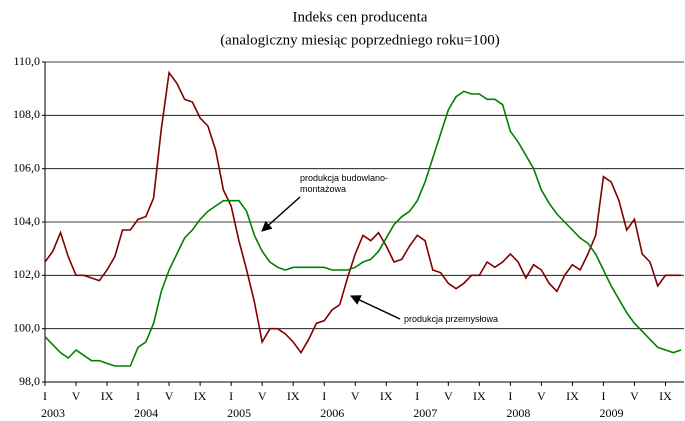 This screenshot has width=685, height=421. Describe the element at coordinates (425, 413) in the screenshot. I see `year-label: 2007` at that location.